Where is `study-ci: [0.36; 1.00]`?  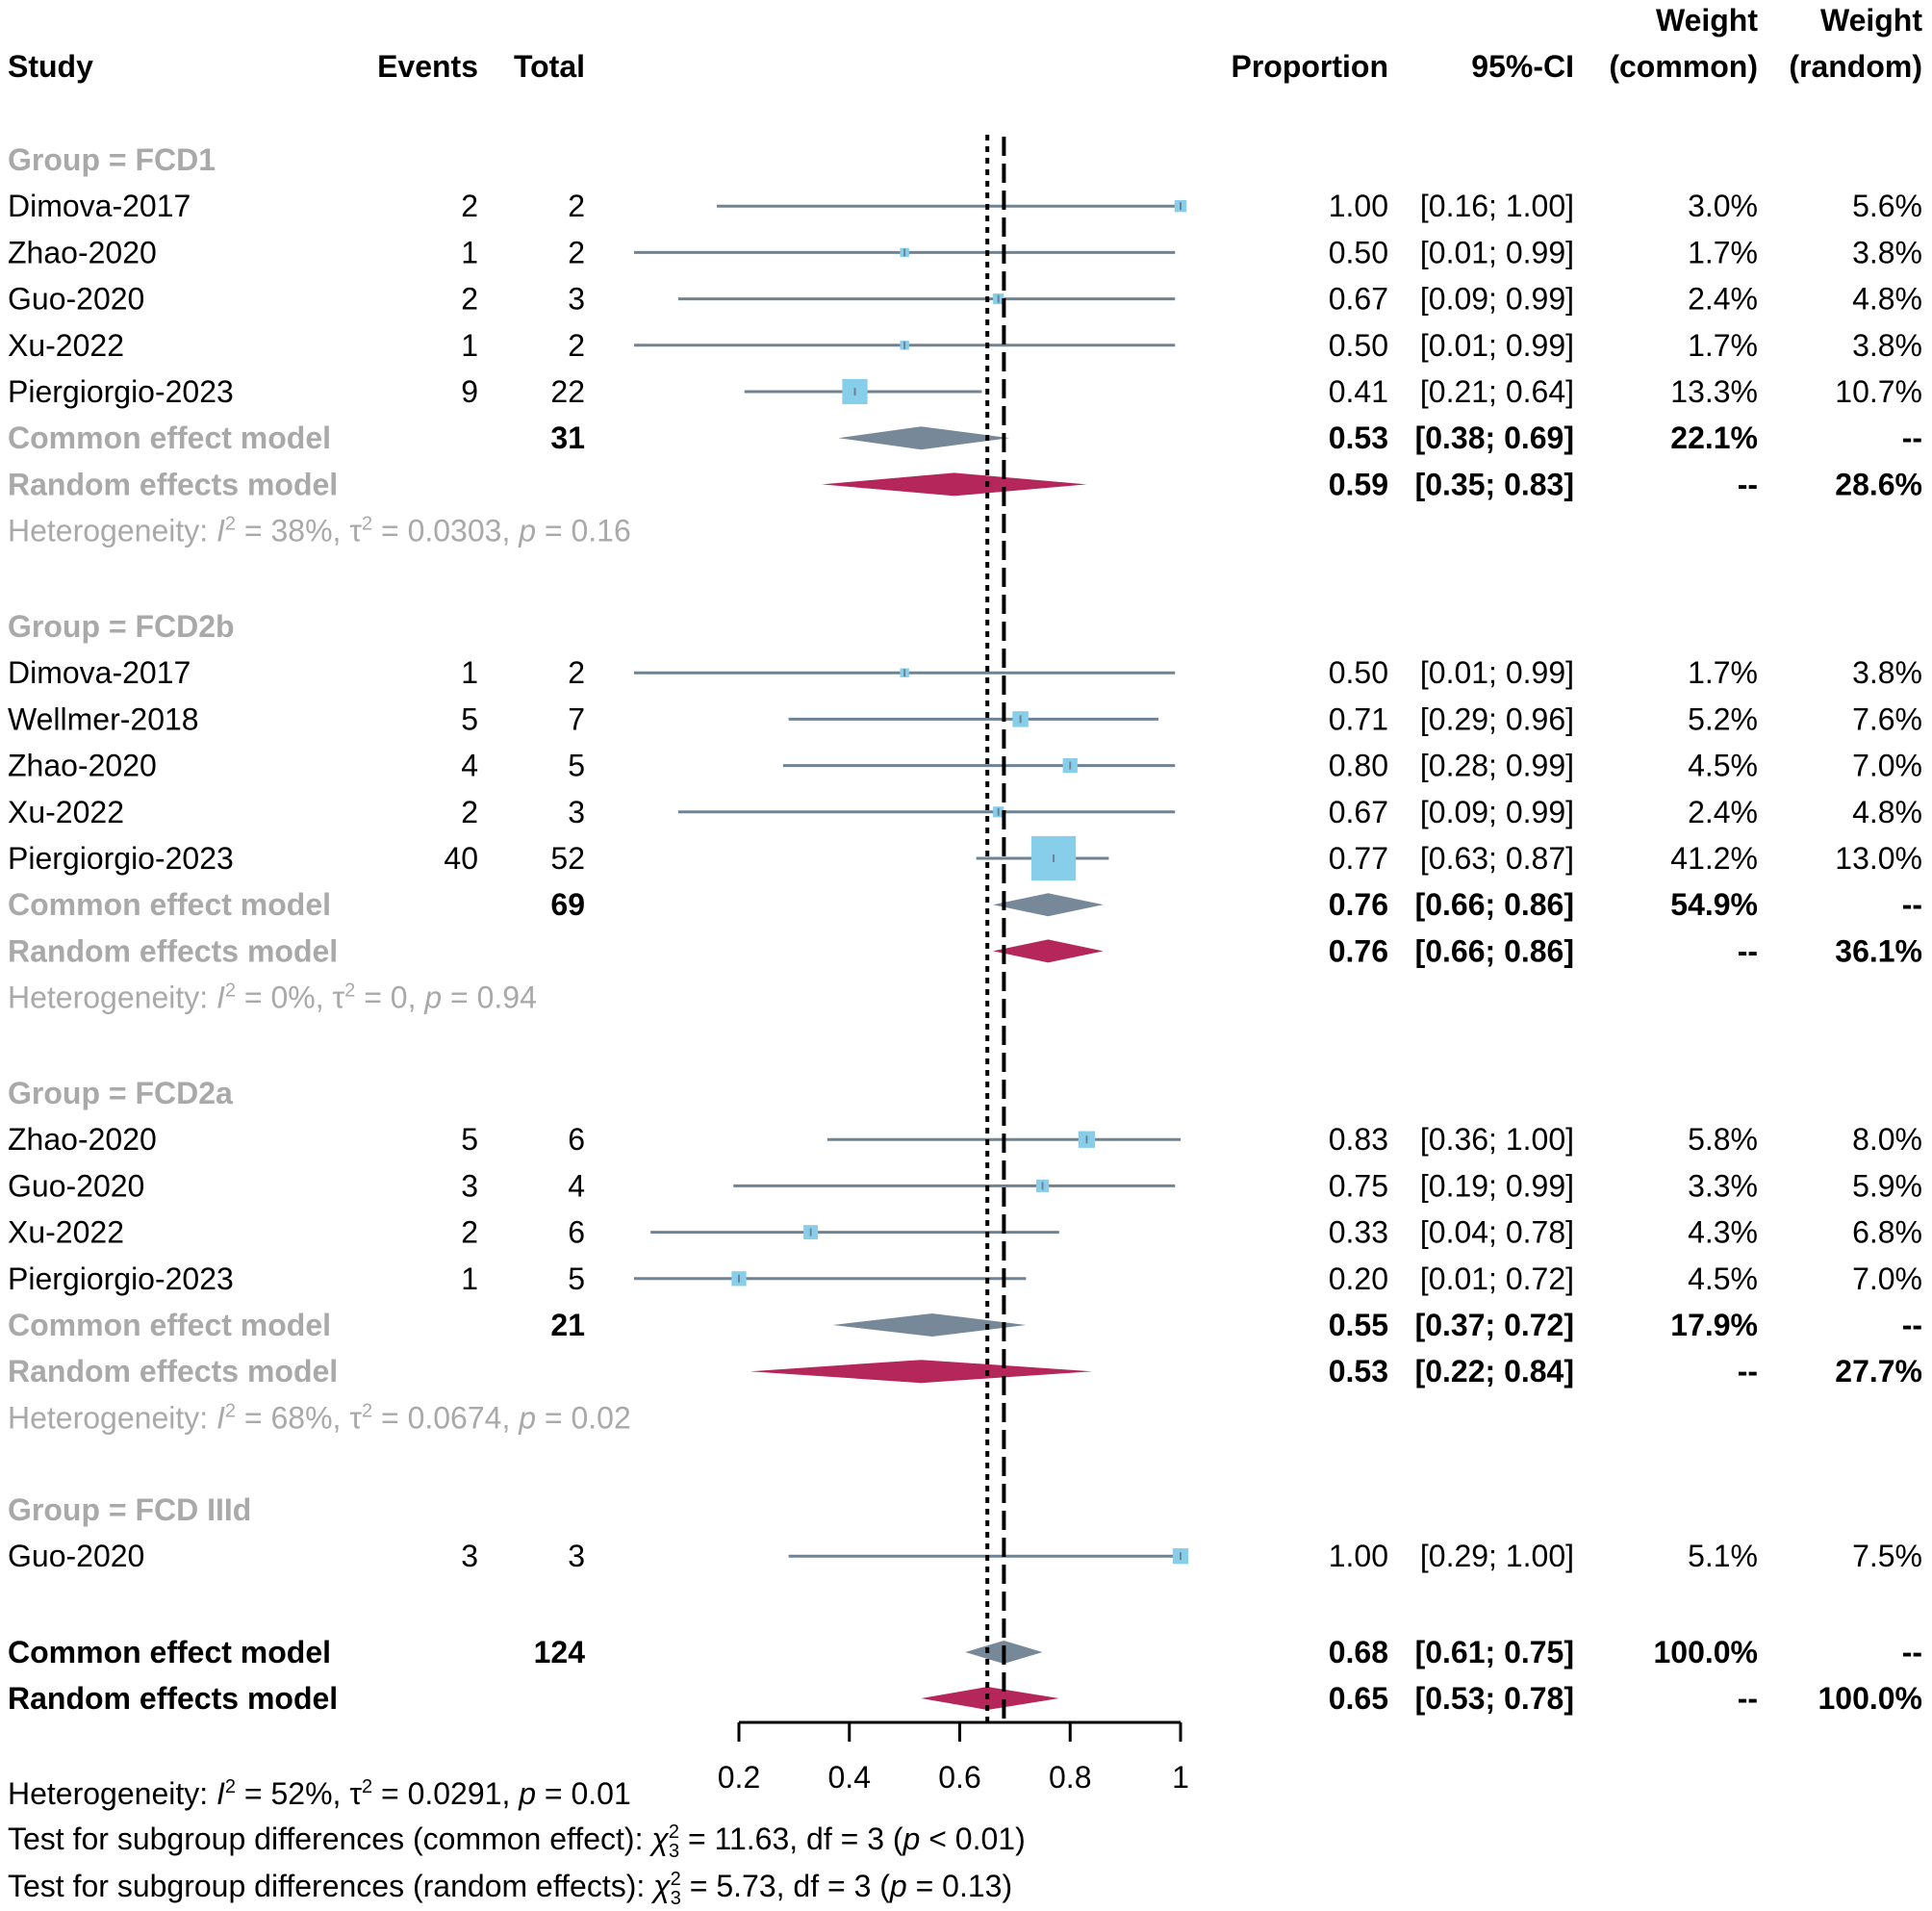
study-ci: [0.36; 1.00] is located at coordinates (1497, 1139).